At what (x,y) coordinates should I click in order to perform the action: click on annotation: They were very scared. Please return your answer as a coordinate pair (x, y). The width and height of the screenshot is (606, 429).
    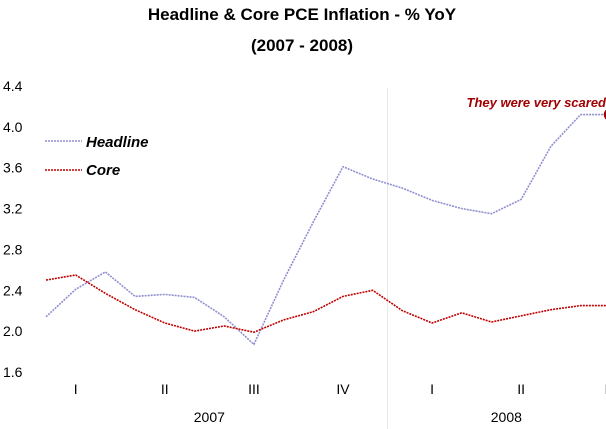
    Looking at the image, I should click on (536, 107).